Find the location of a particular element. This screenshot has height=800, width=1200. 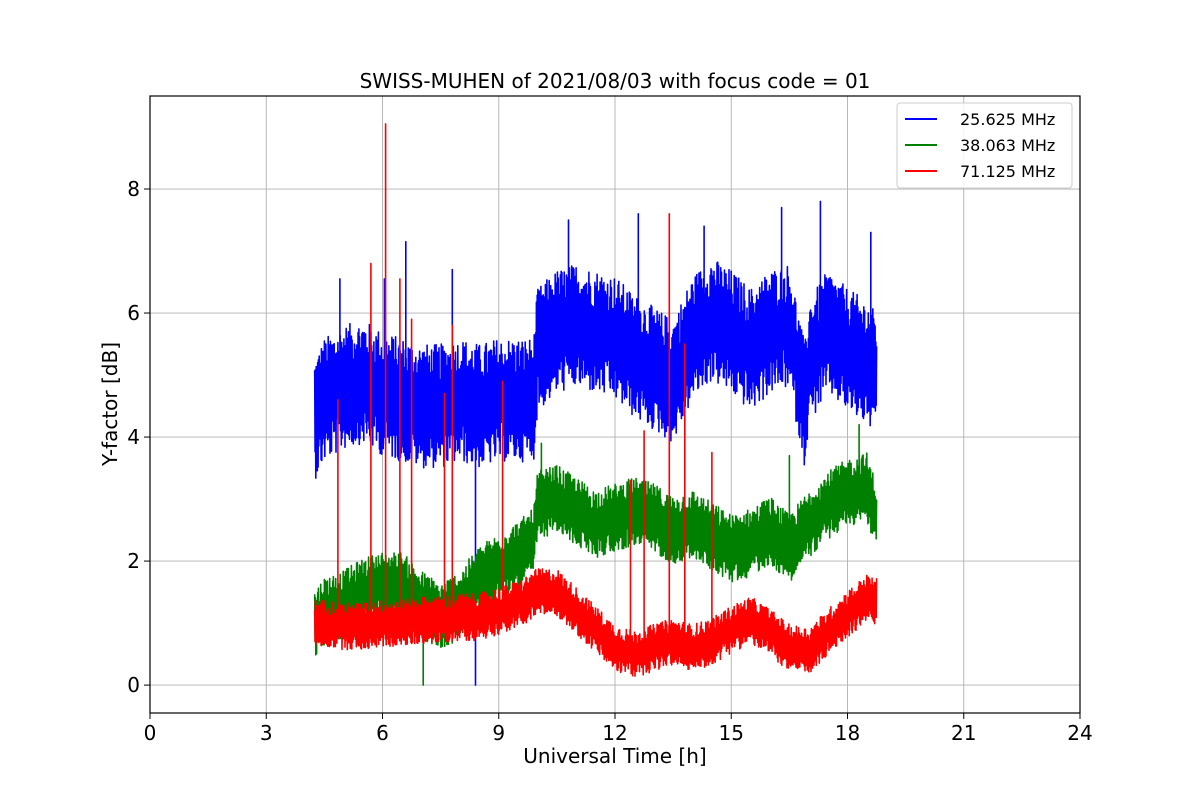

legend-label-38-063: 38.063 MHz is located at coordinates (1007, 145).